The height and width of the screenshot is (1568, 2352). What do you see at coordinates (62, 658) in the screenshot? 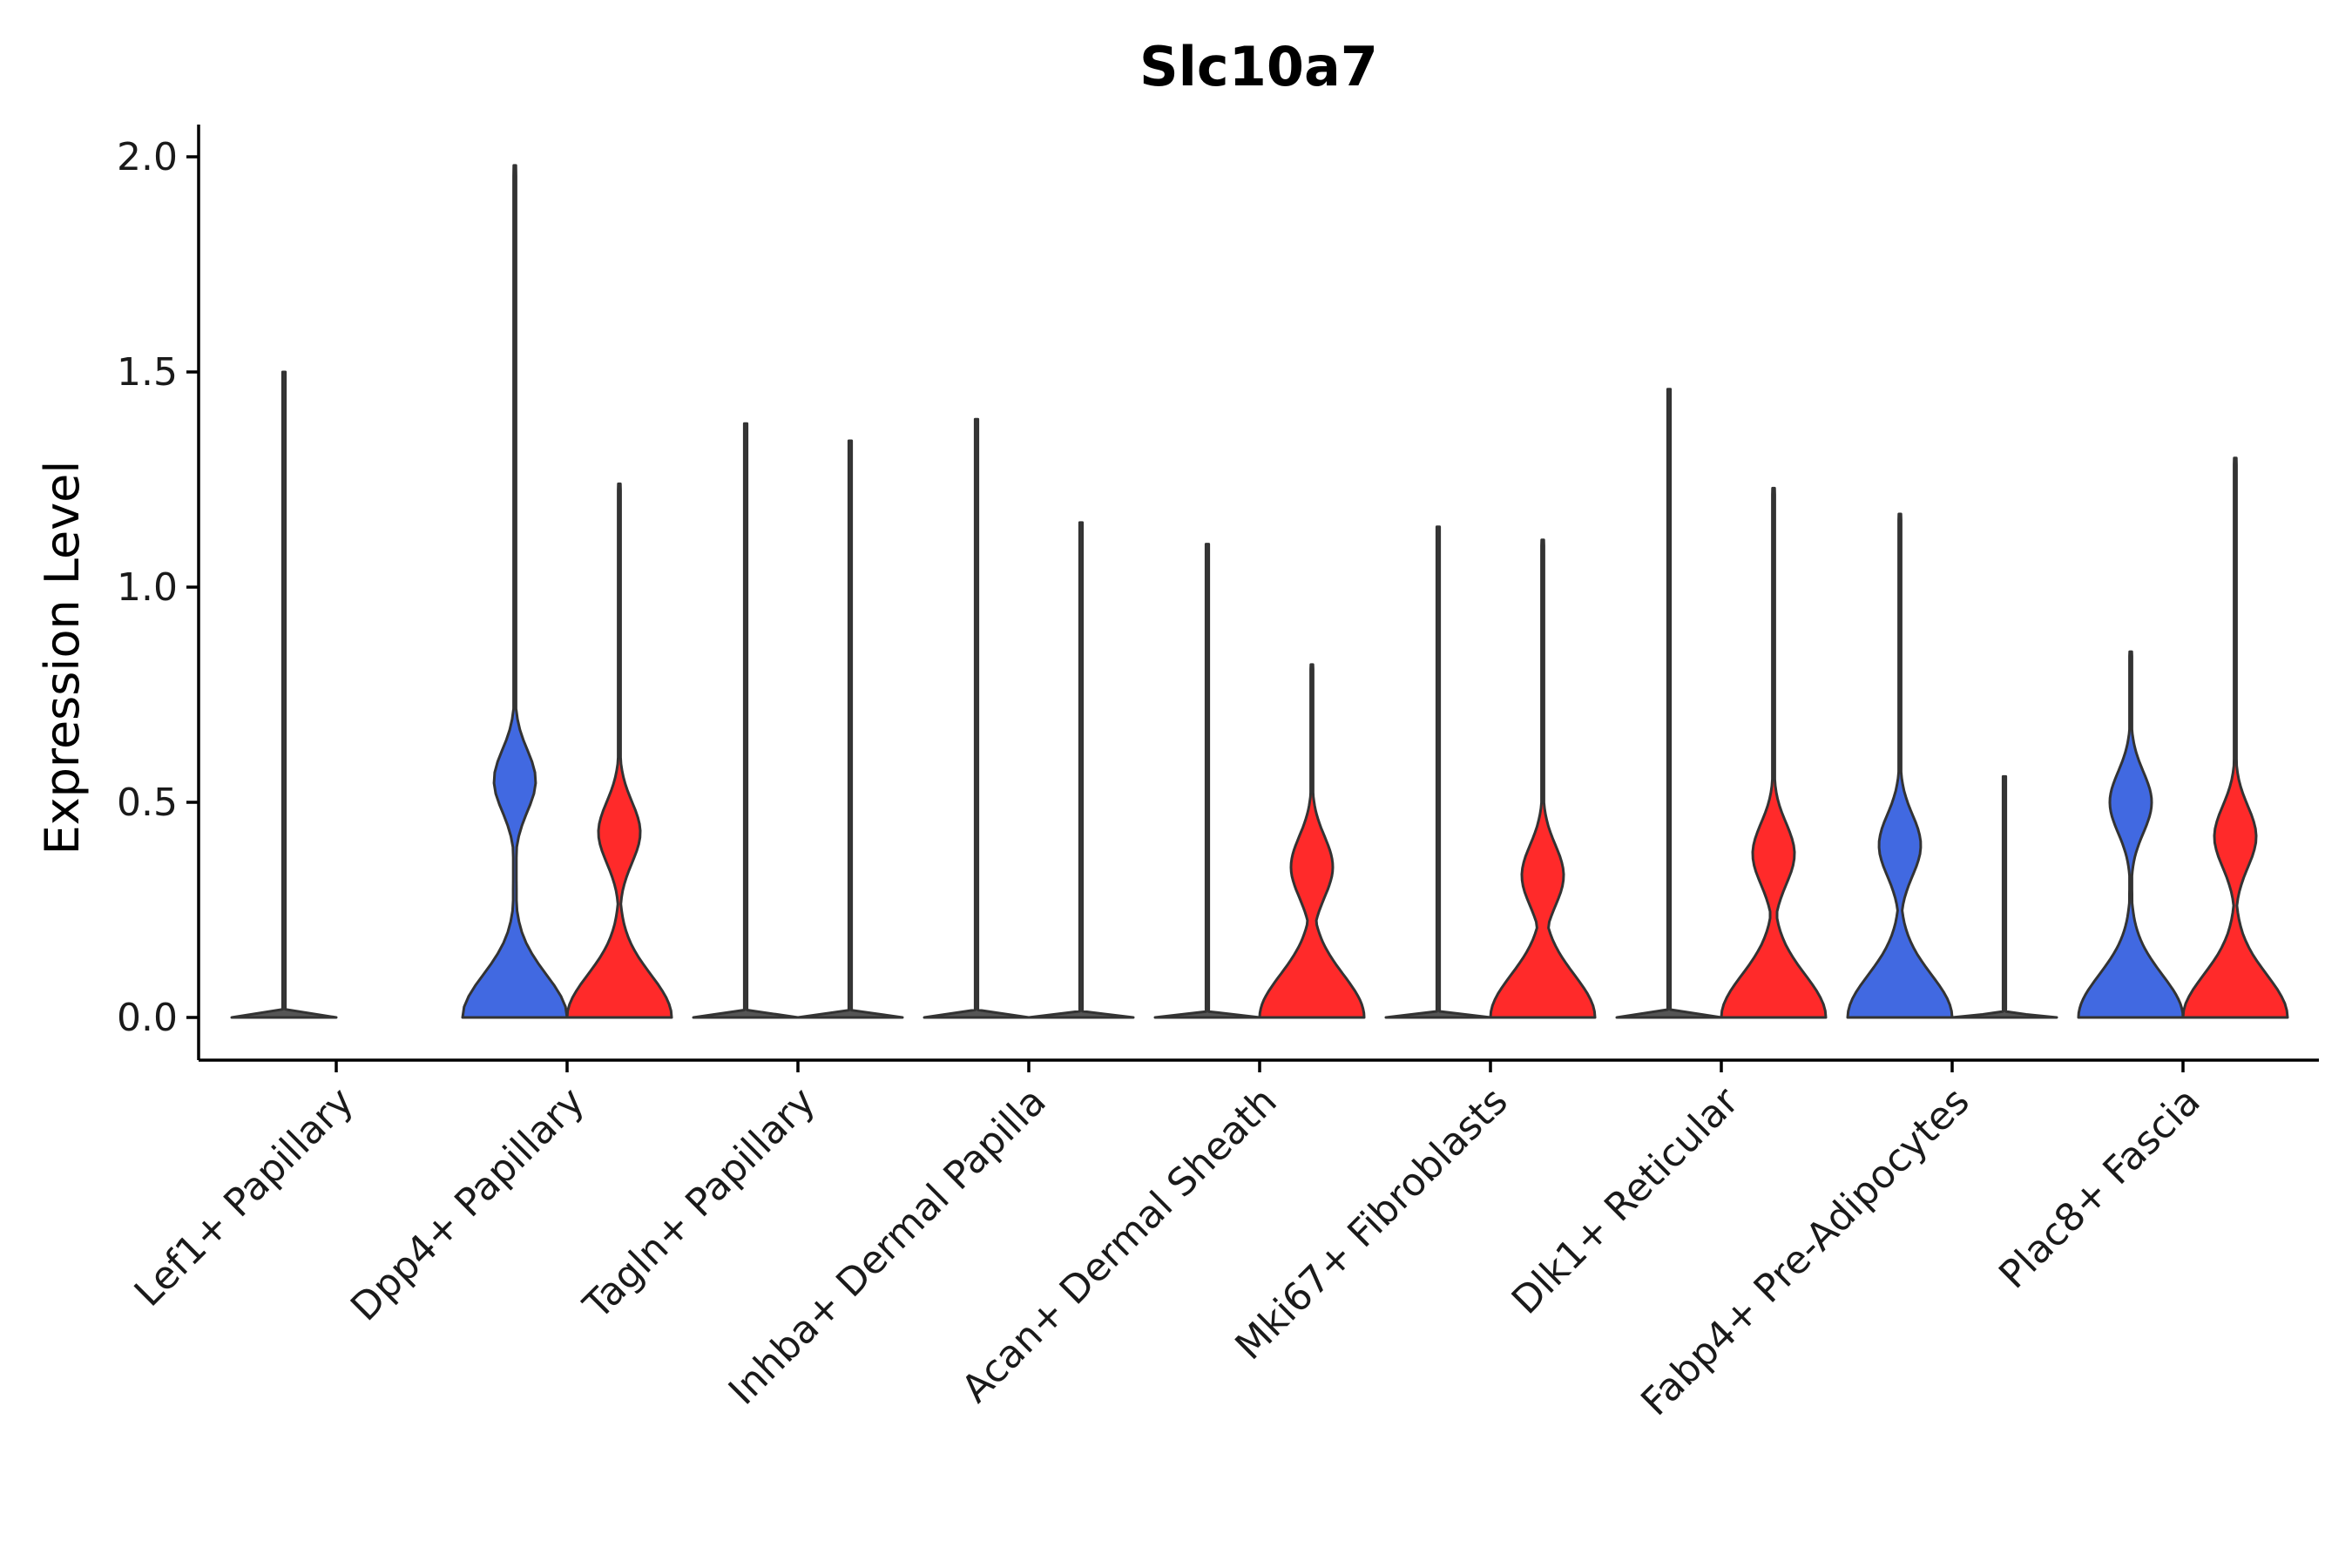
I see `y-axis-label: Expression Level` at bounding box center [62, 658].